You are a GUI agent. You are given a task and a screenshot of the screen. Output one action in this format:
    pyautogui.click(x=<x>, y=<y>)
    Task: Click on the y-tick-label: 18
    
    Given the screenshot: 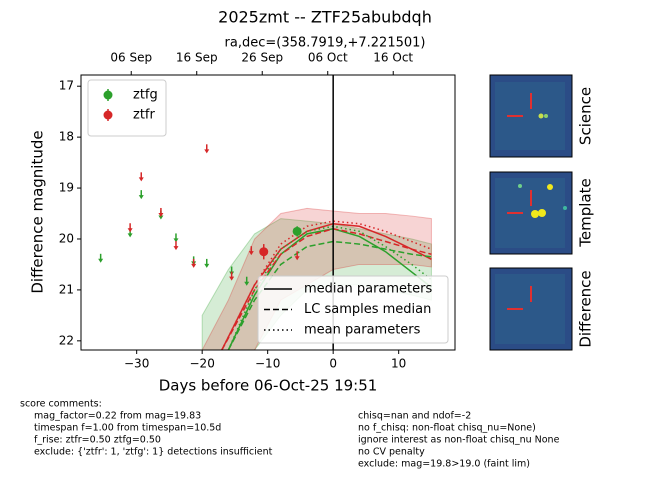 What is the action you would take?
    pyautogui.click(x=66, y=137)
    